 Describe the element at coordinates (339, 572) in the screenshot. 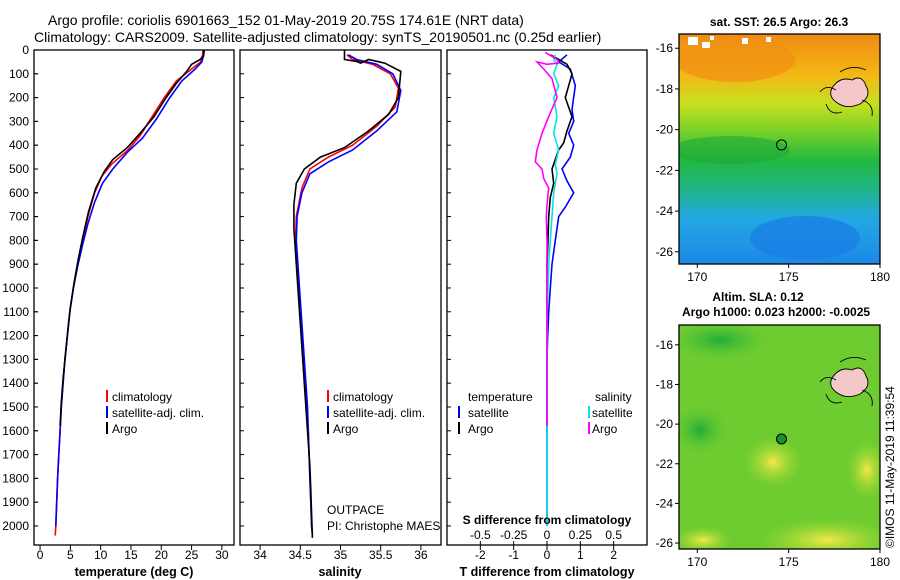

I see `salinity-xlabel: salinity` at that location.